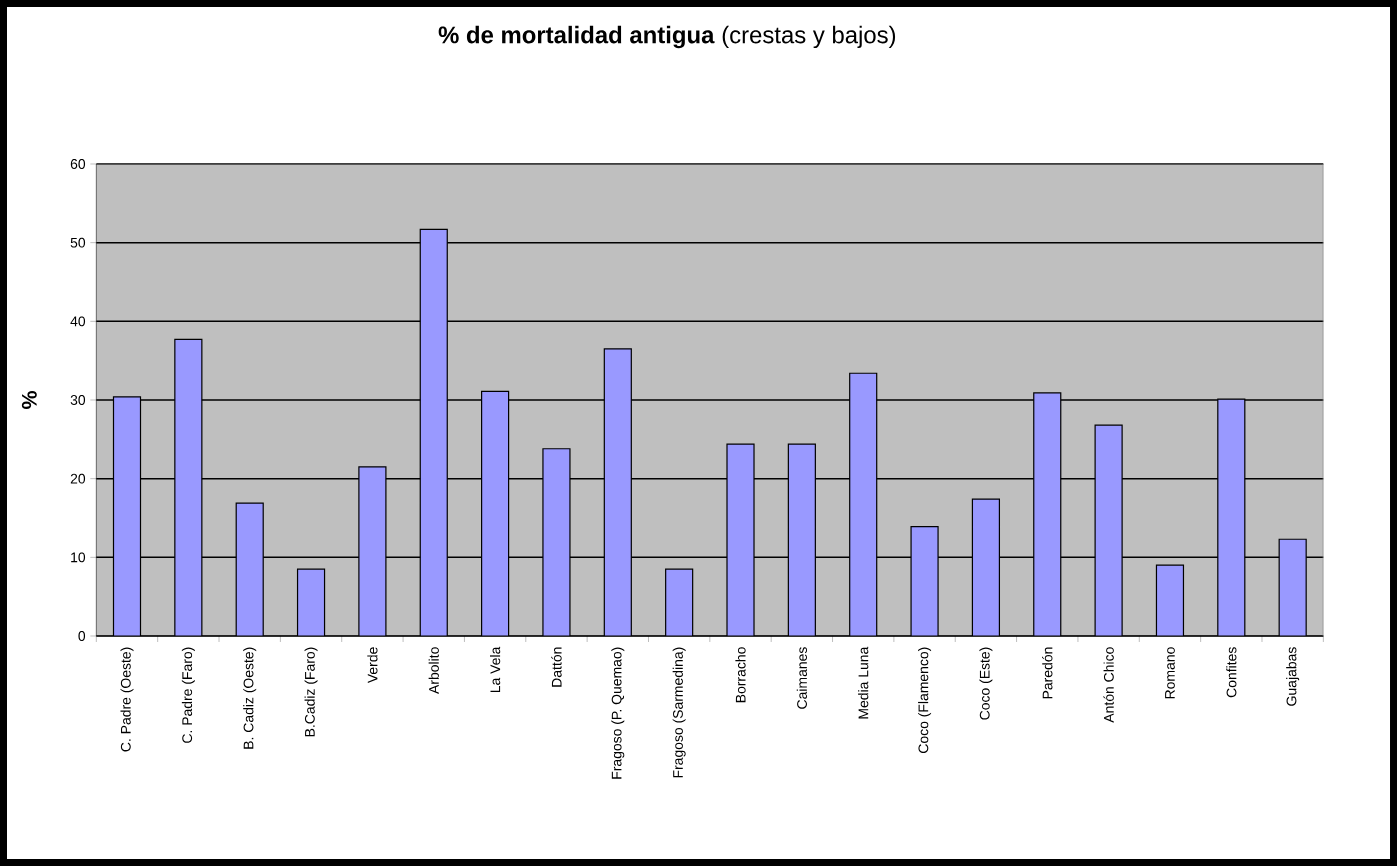 The width and height of the screenshot is (1397, 866). What do you see at coordinates (1231, 672) in the screenshot?
I see `x-tick-label: Confites` at bounding box center [1231, 672].